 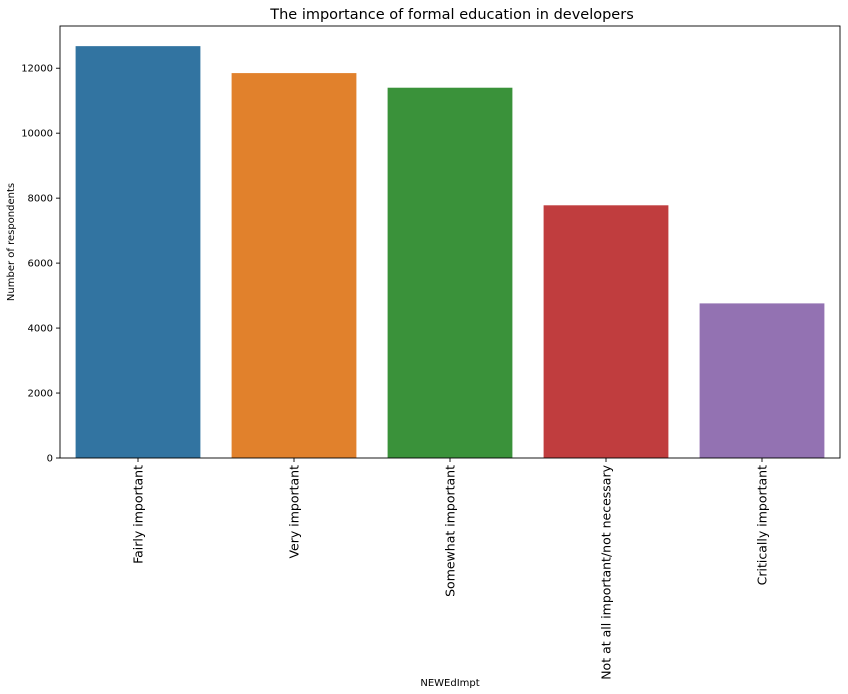 What do you see at coordinates (606, 571) in the screenshot?
I see `x-tick-label-3: Not at all important/not necessary` at bounding box center [606, 571].